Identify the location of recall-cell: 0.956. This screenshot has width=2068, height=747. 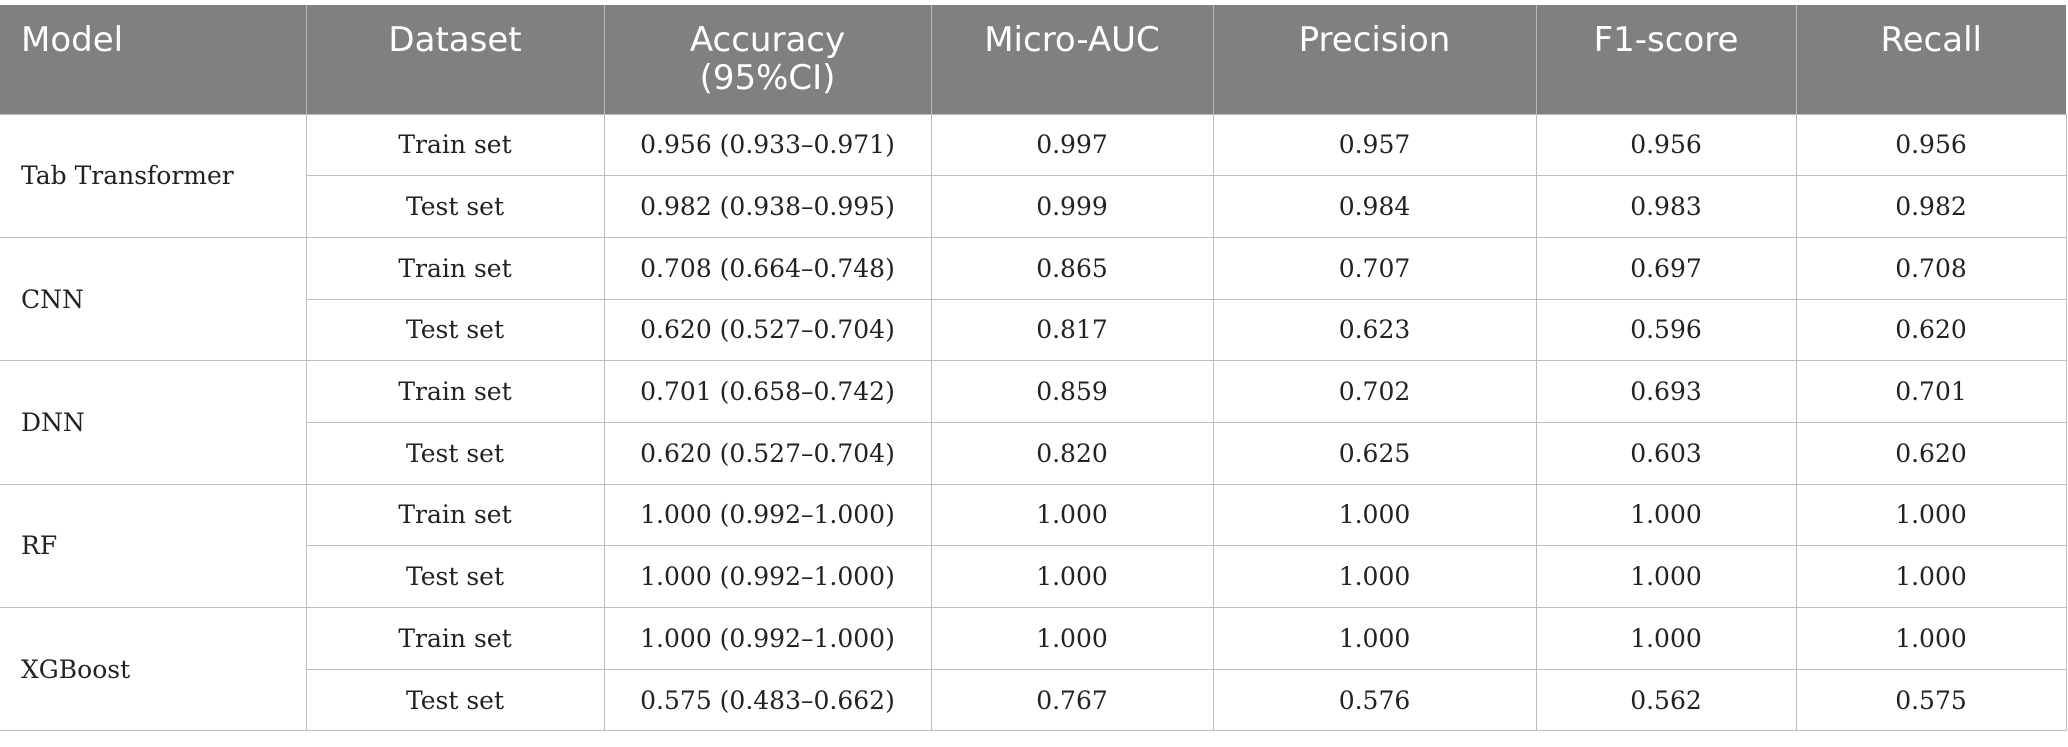
(1931, 145).